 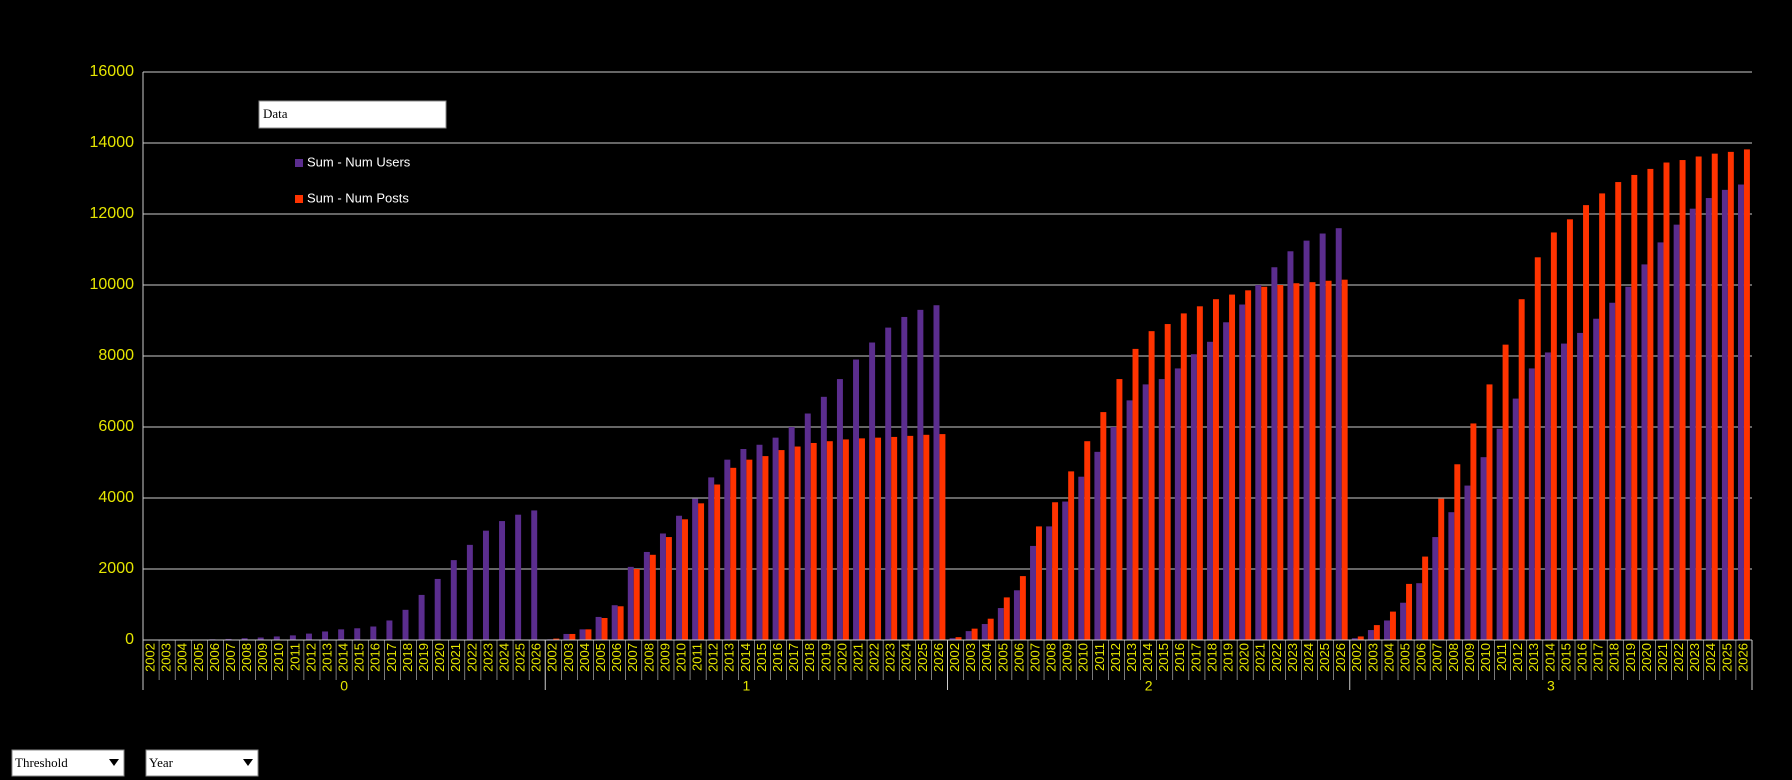 What do you see at coordinates (166, 657) in the screenshot?
I see `x-tick-label: 2003` at bounding box center [166, 657].